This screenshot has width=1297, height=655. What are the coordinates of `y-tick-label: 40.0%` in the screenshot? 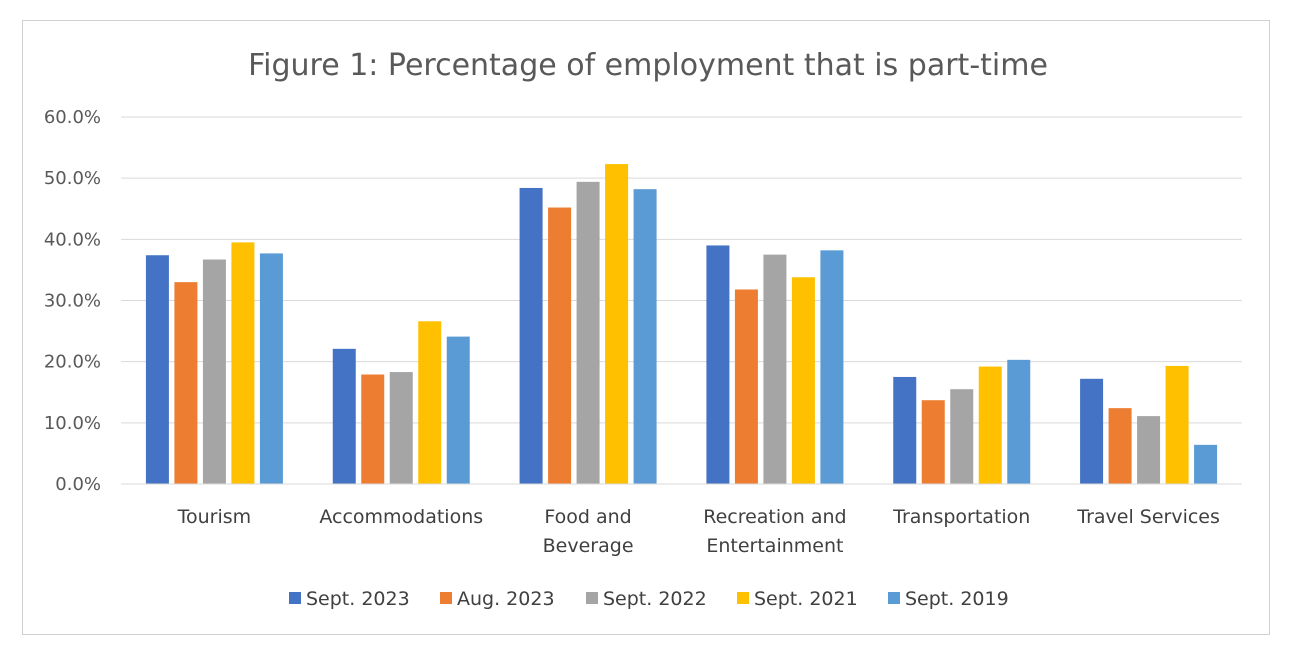 It's located at (72, 239).